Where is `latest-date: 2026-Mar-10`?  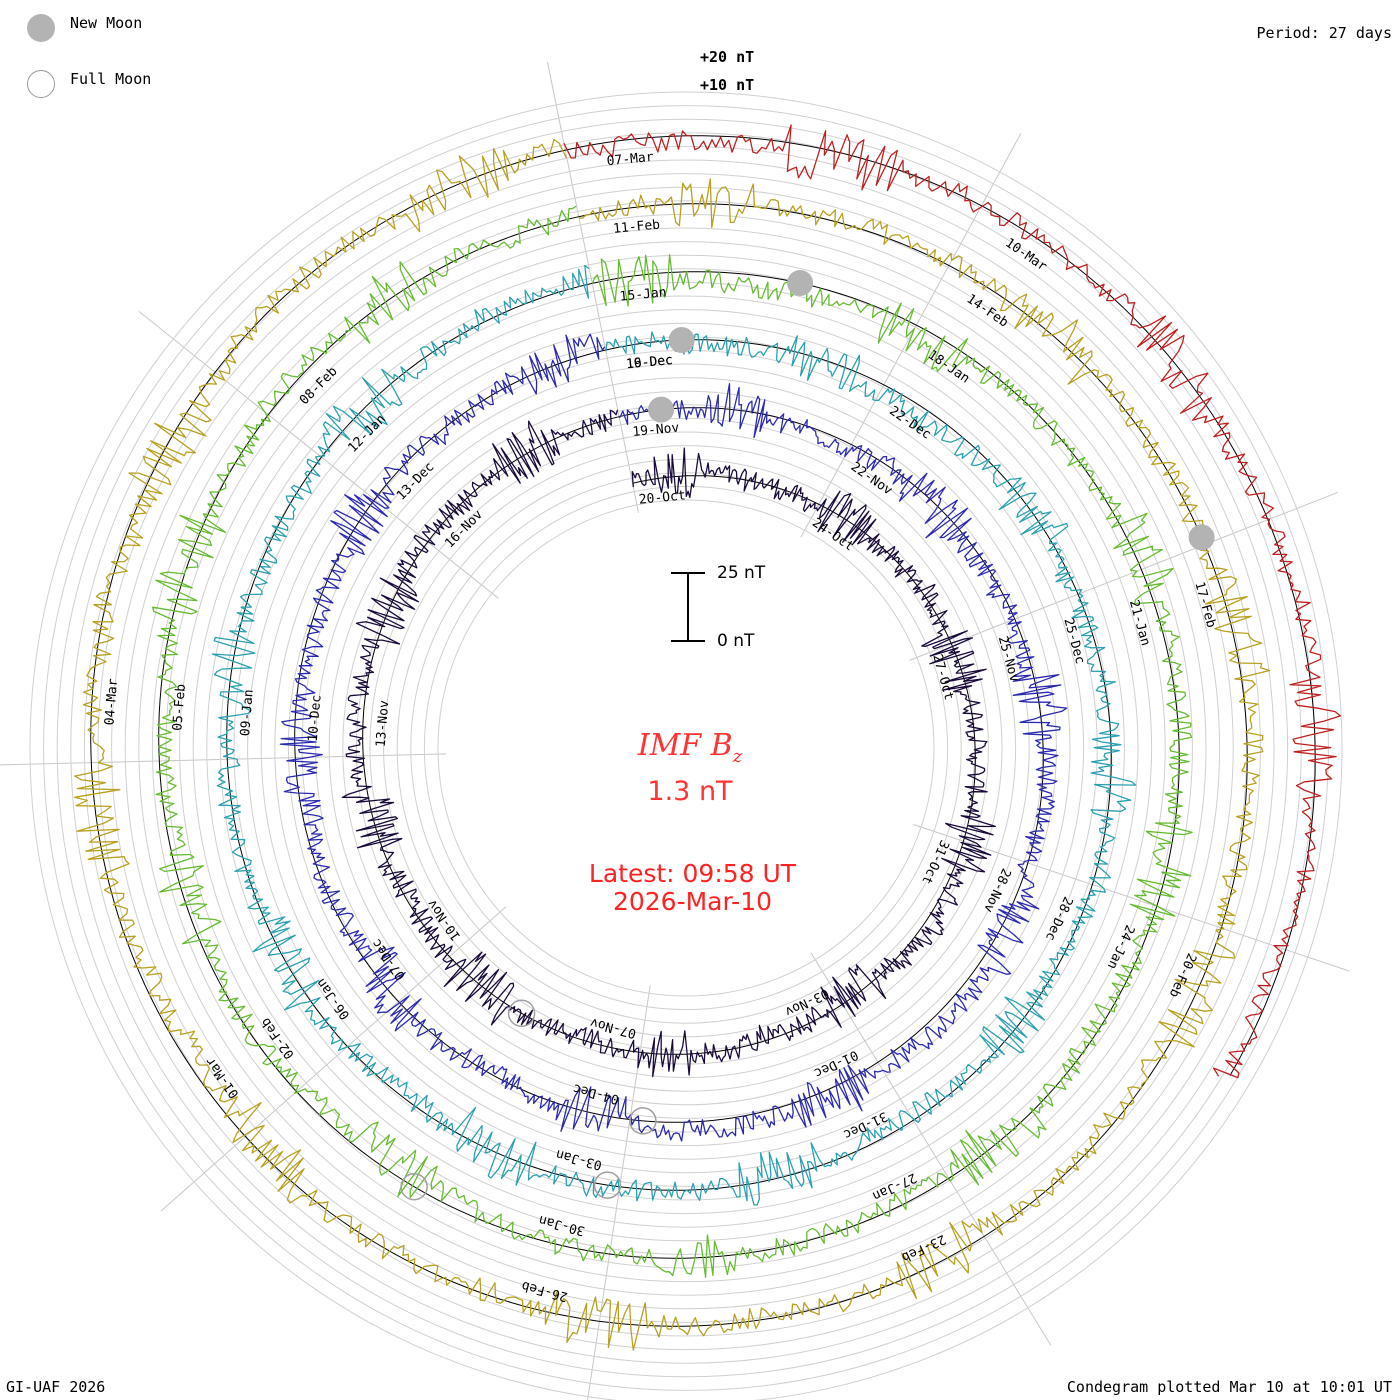
latest-date: 2026-Mar-10 is located at coordinates (692, 901).